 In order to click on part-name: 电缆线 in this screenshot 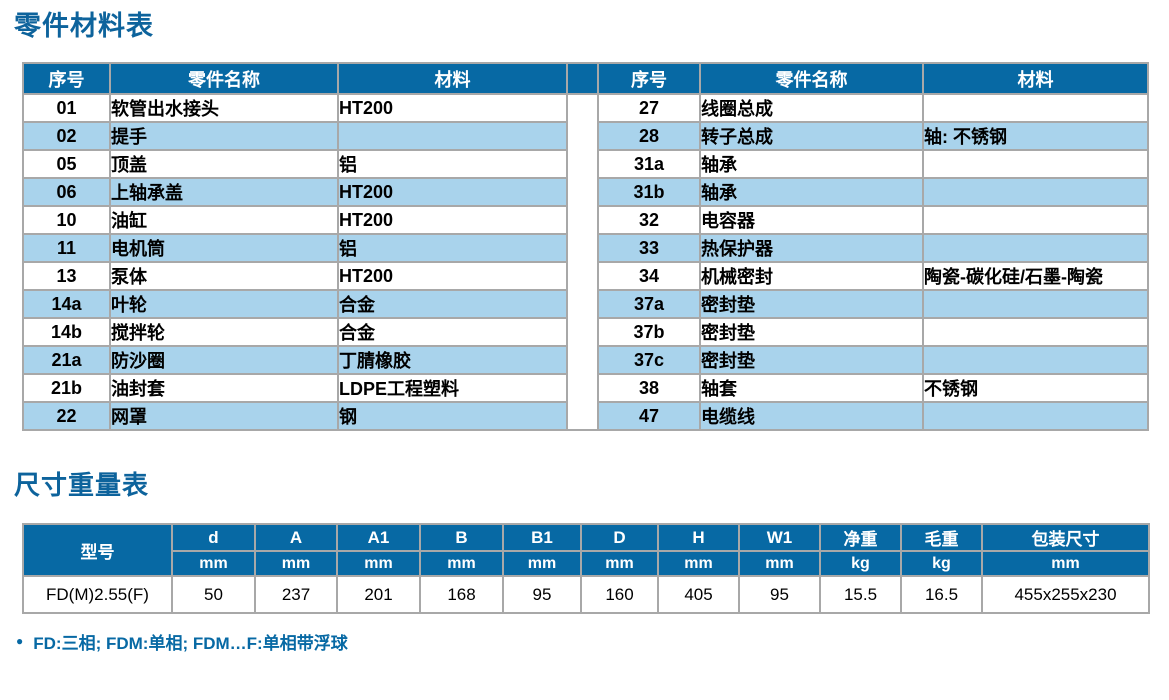, I will do `click(811, 416)`.